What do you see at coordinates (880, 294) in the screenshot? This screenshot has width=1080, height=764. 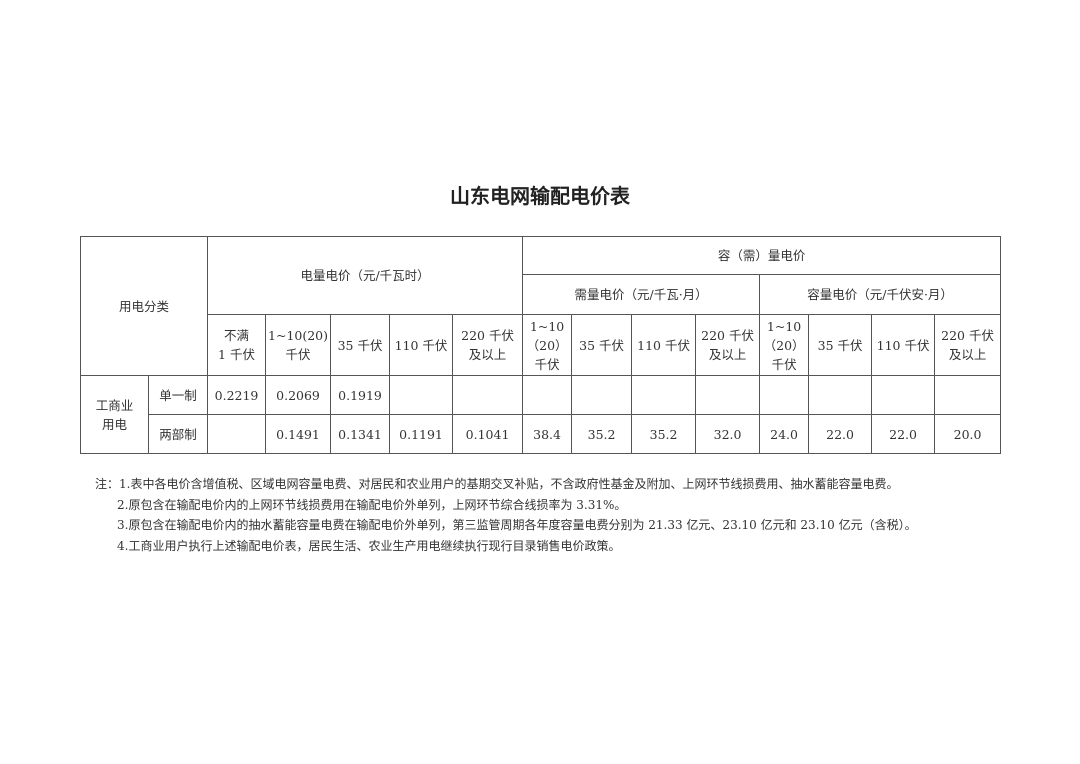 I see `capacity-price-header: 容量电价（元/千伏安·月）` at bounding box center [880, 294].